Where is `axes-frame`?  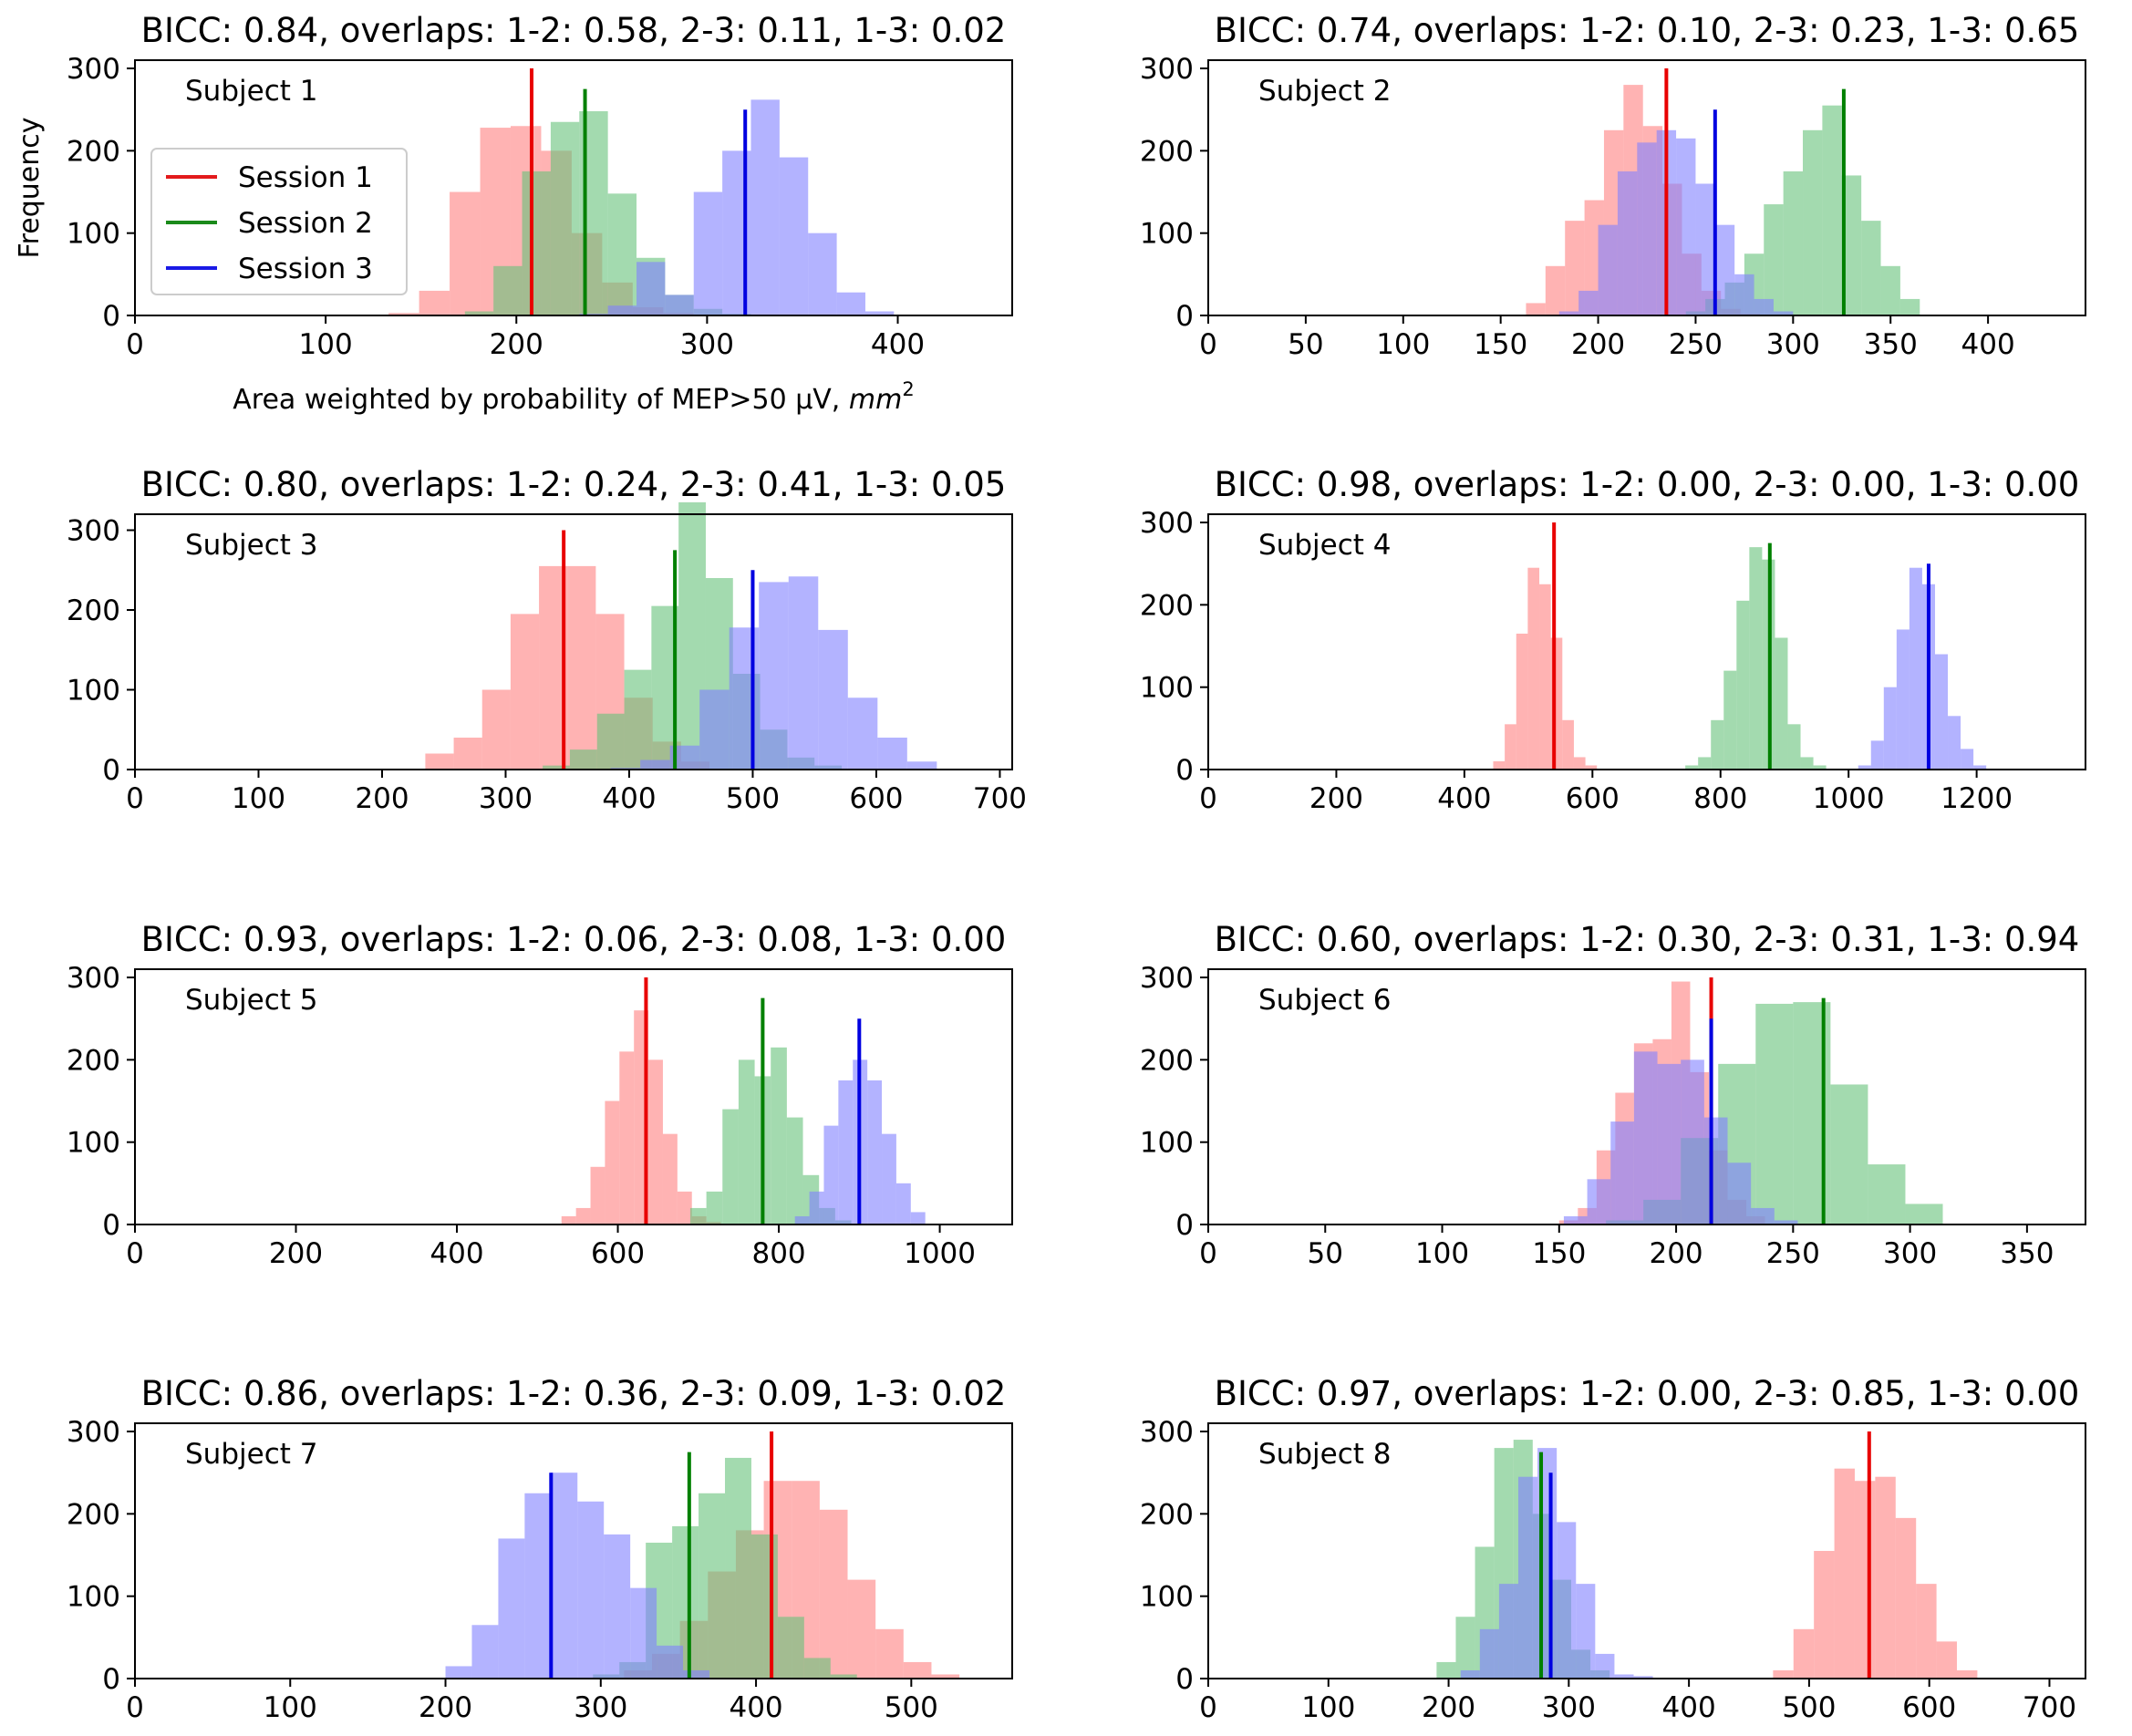
axes-frame is located at coordinates (1646, 187).